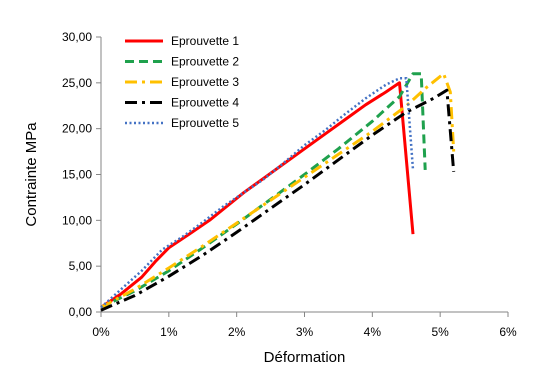  What do you see at coordinates (77, 37) in the screenshot?
I see `y-tick-label: 30,00` at bounding box center [77, 37].